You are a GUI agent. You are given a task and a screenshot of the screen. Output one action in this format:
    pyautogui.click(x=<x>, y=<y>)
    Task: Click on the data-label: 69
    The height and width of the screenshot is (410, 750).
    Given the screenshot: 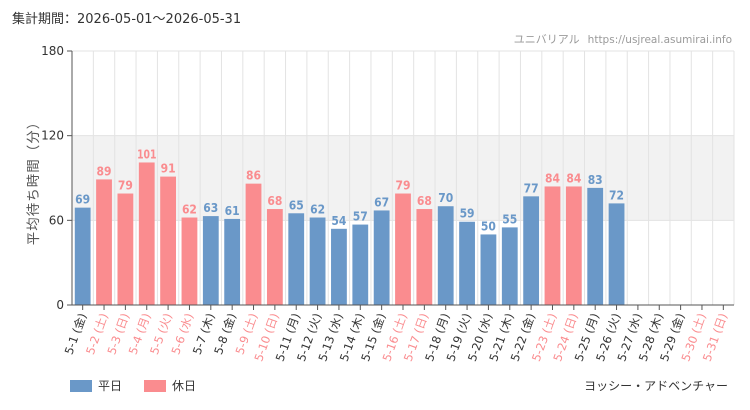 What is the action you would take?
    pyautogui.click(x=82, y=200)
    